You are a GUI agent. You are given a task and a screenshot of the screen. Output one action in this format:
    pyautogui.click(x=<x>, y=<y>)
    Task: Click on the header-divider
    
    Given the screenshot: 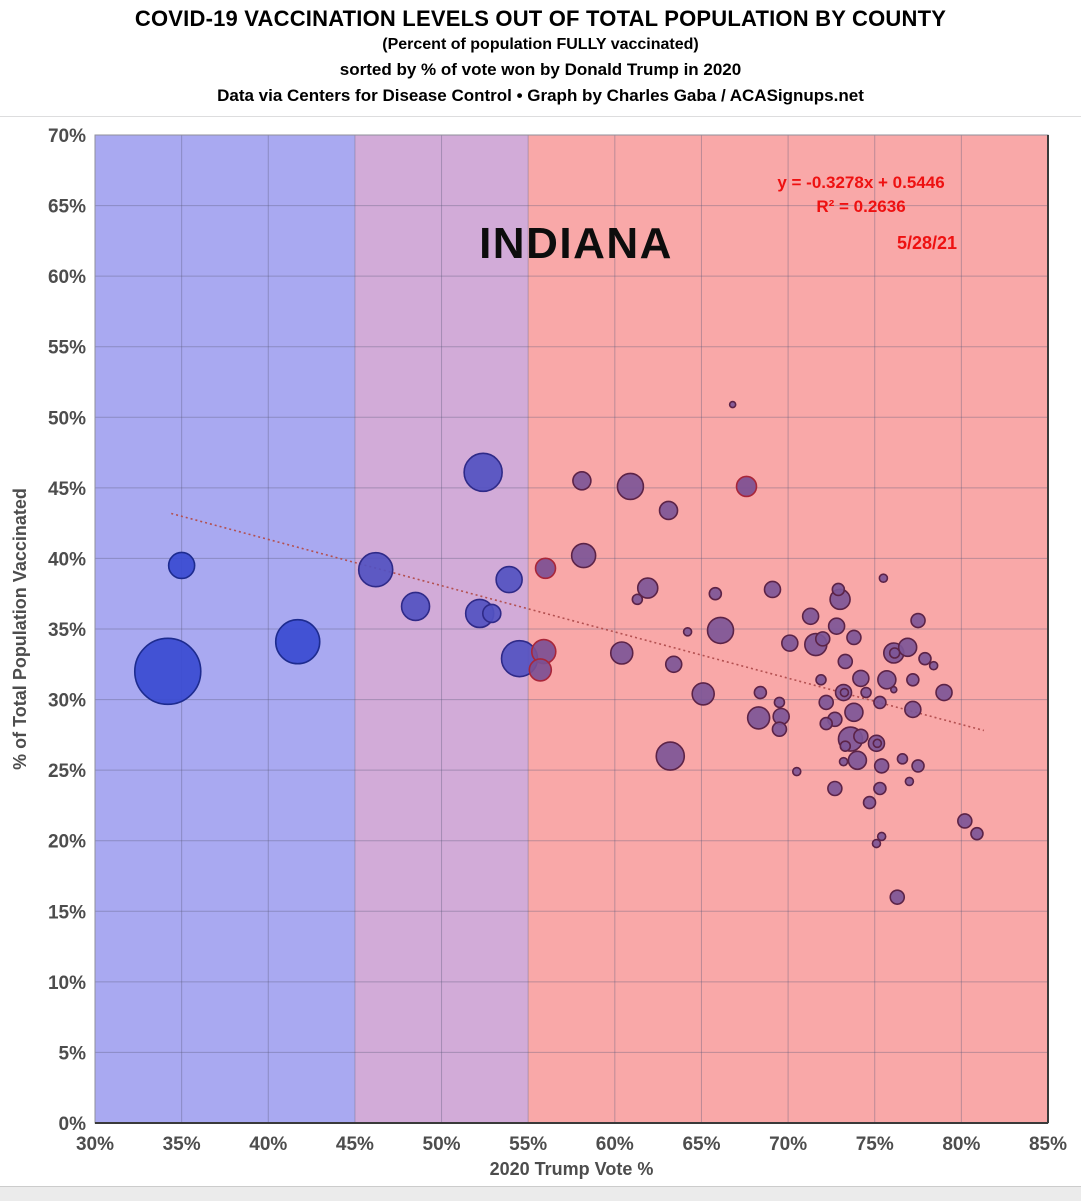 What is the action you would take?
    pyautogui.click(x=540, y=116)
    